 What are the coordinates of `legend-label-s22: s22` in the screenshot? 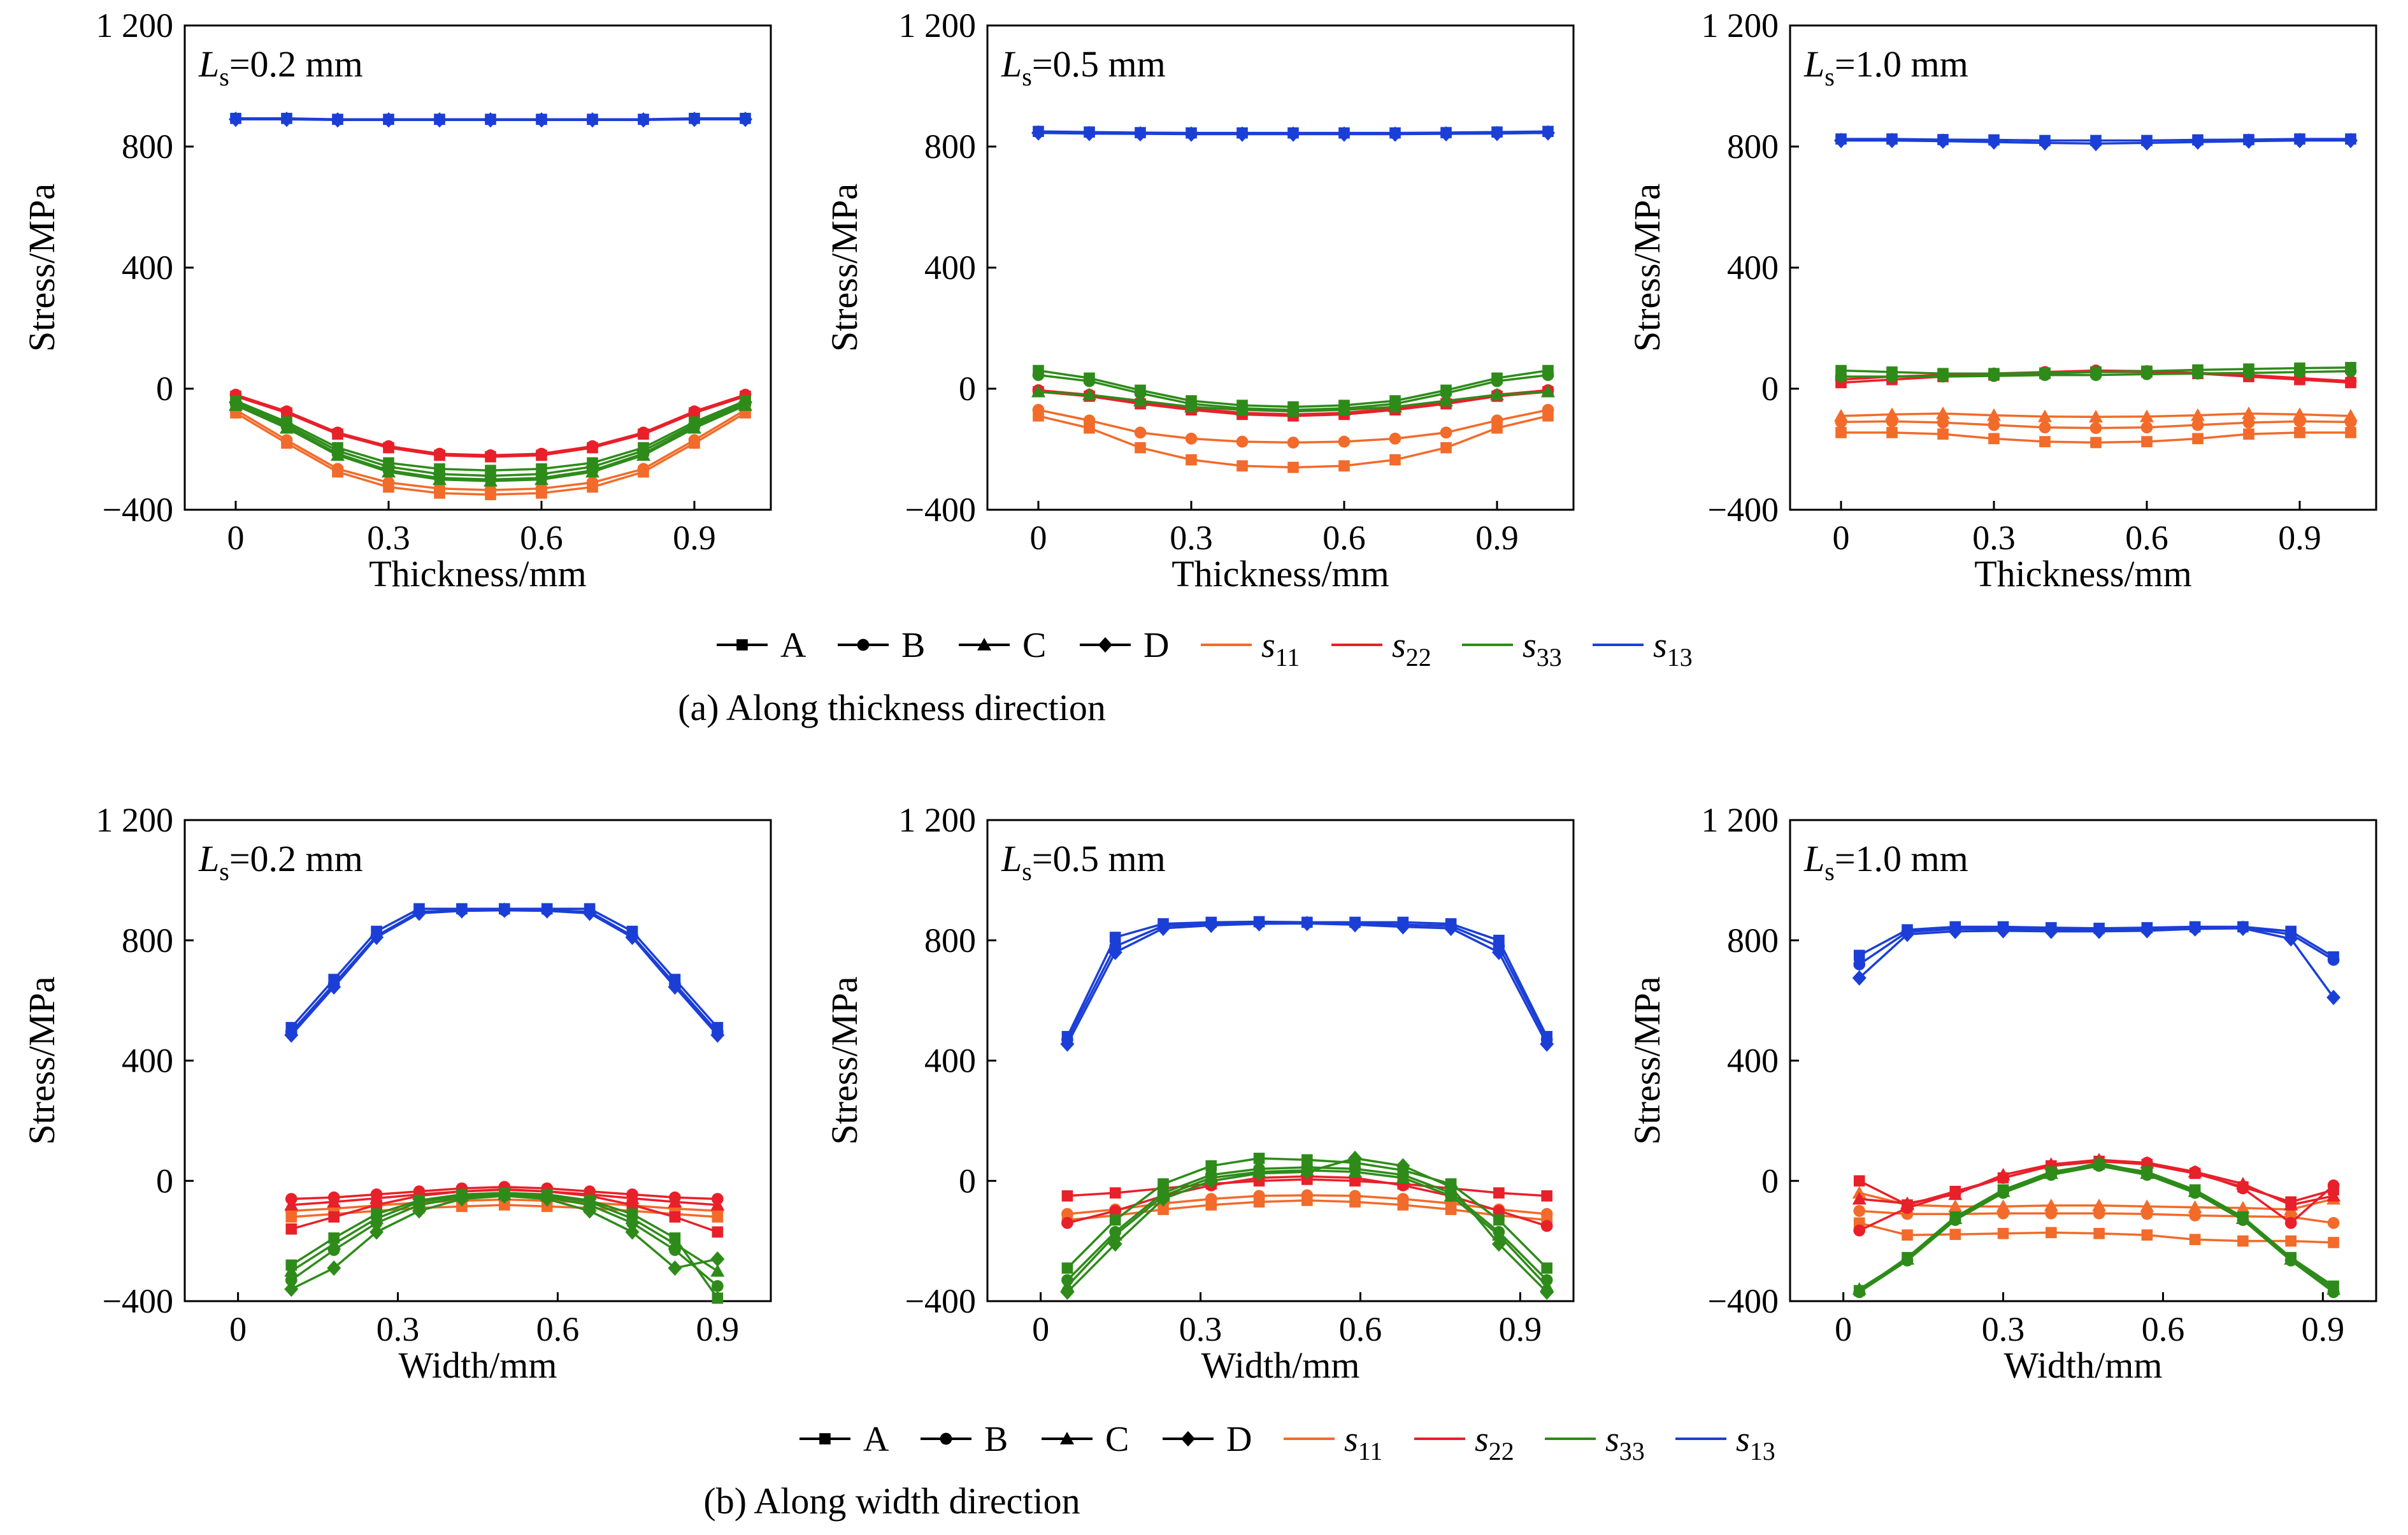 It's located at (1411, 649).